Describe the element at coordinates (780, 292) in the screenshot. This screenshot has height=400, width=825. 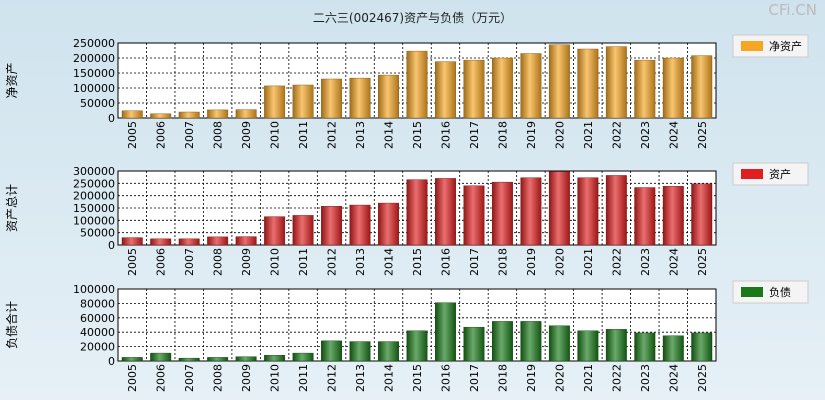
I see `legend-label: 负债` at that location.